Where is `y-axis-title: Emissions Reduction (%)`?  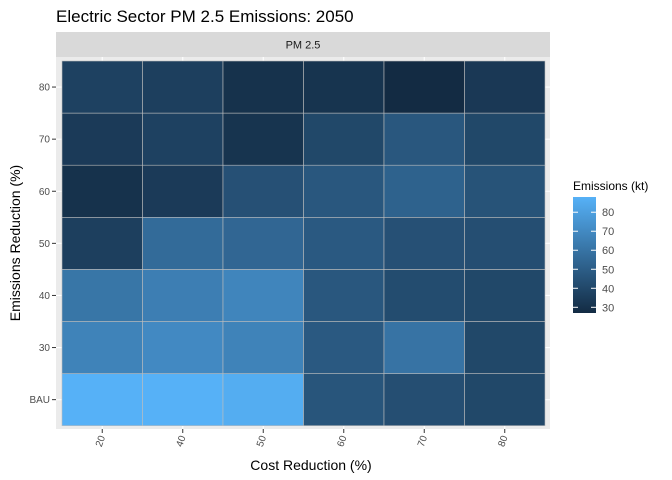 y-axis-title: Emissions Reduction (%) is located at coordinates (15, 243).